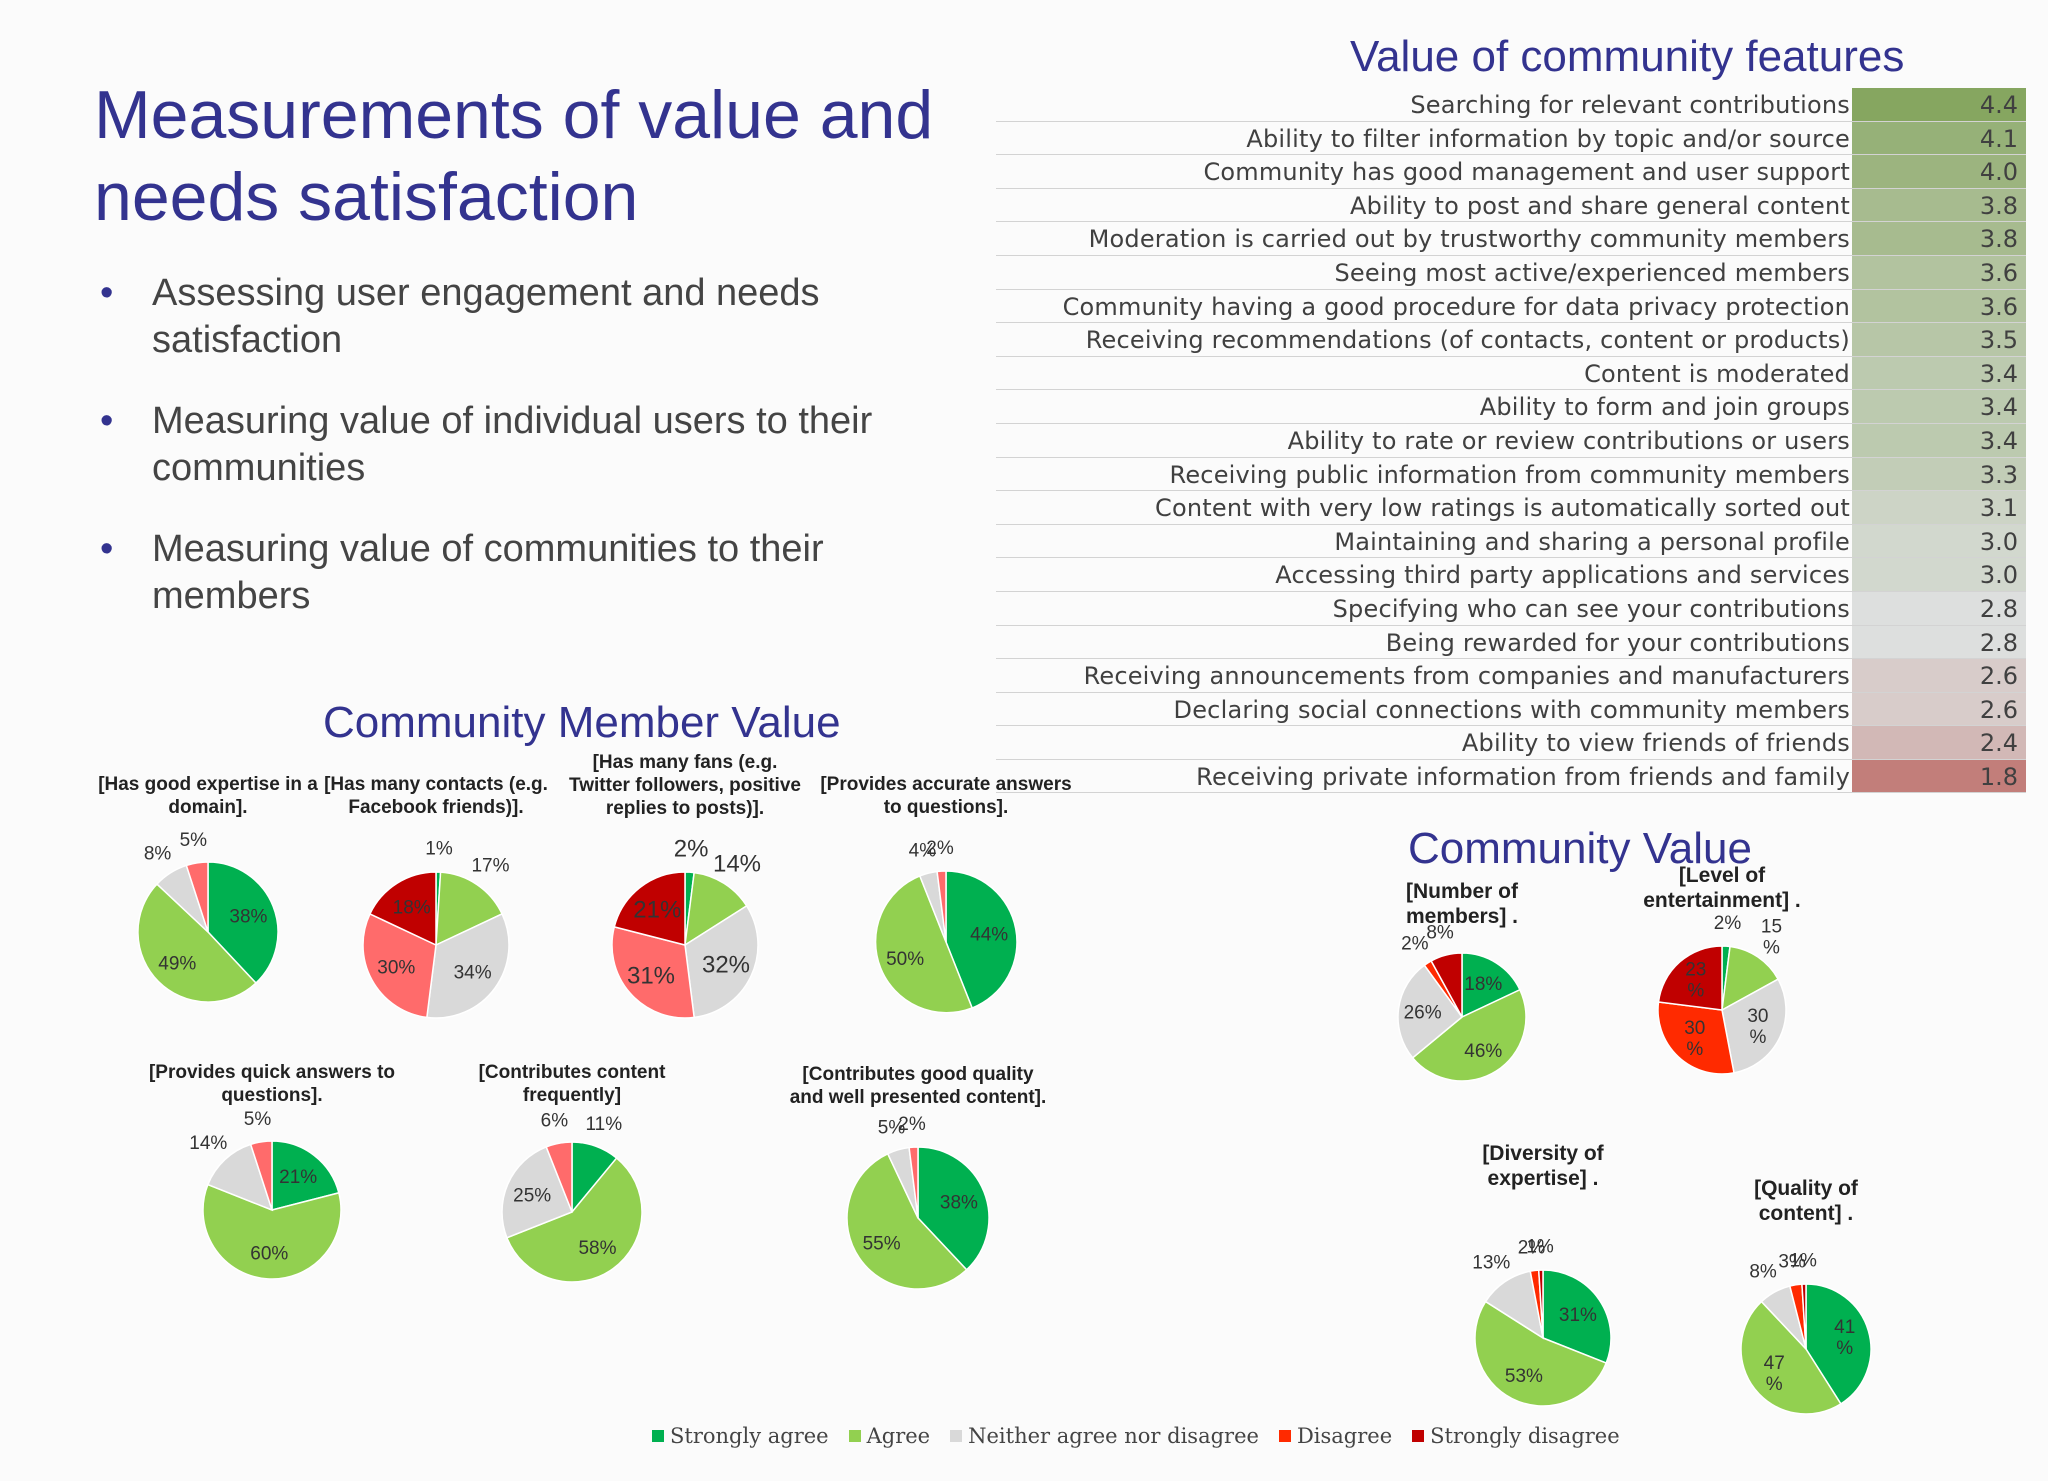 The image size is (2048, 1481). Describe the element at coordinates (1939, 171) in the screenshot. I see `feature-value-cell: 4.0` at that location.